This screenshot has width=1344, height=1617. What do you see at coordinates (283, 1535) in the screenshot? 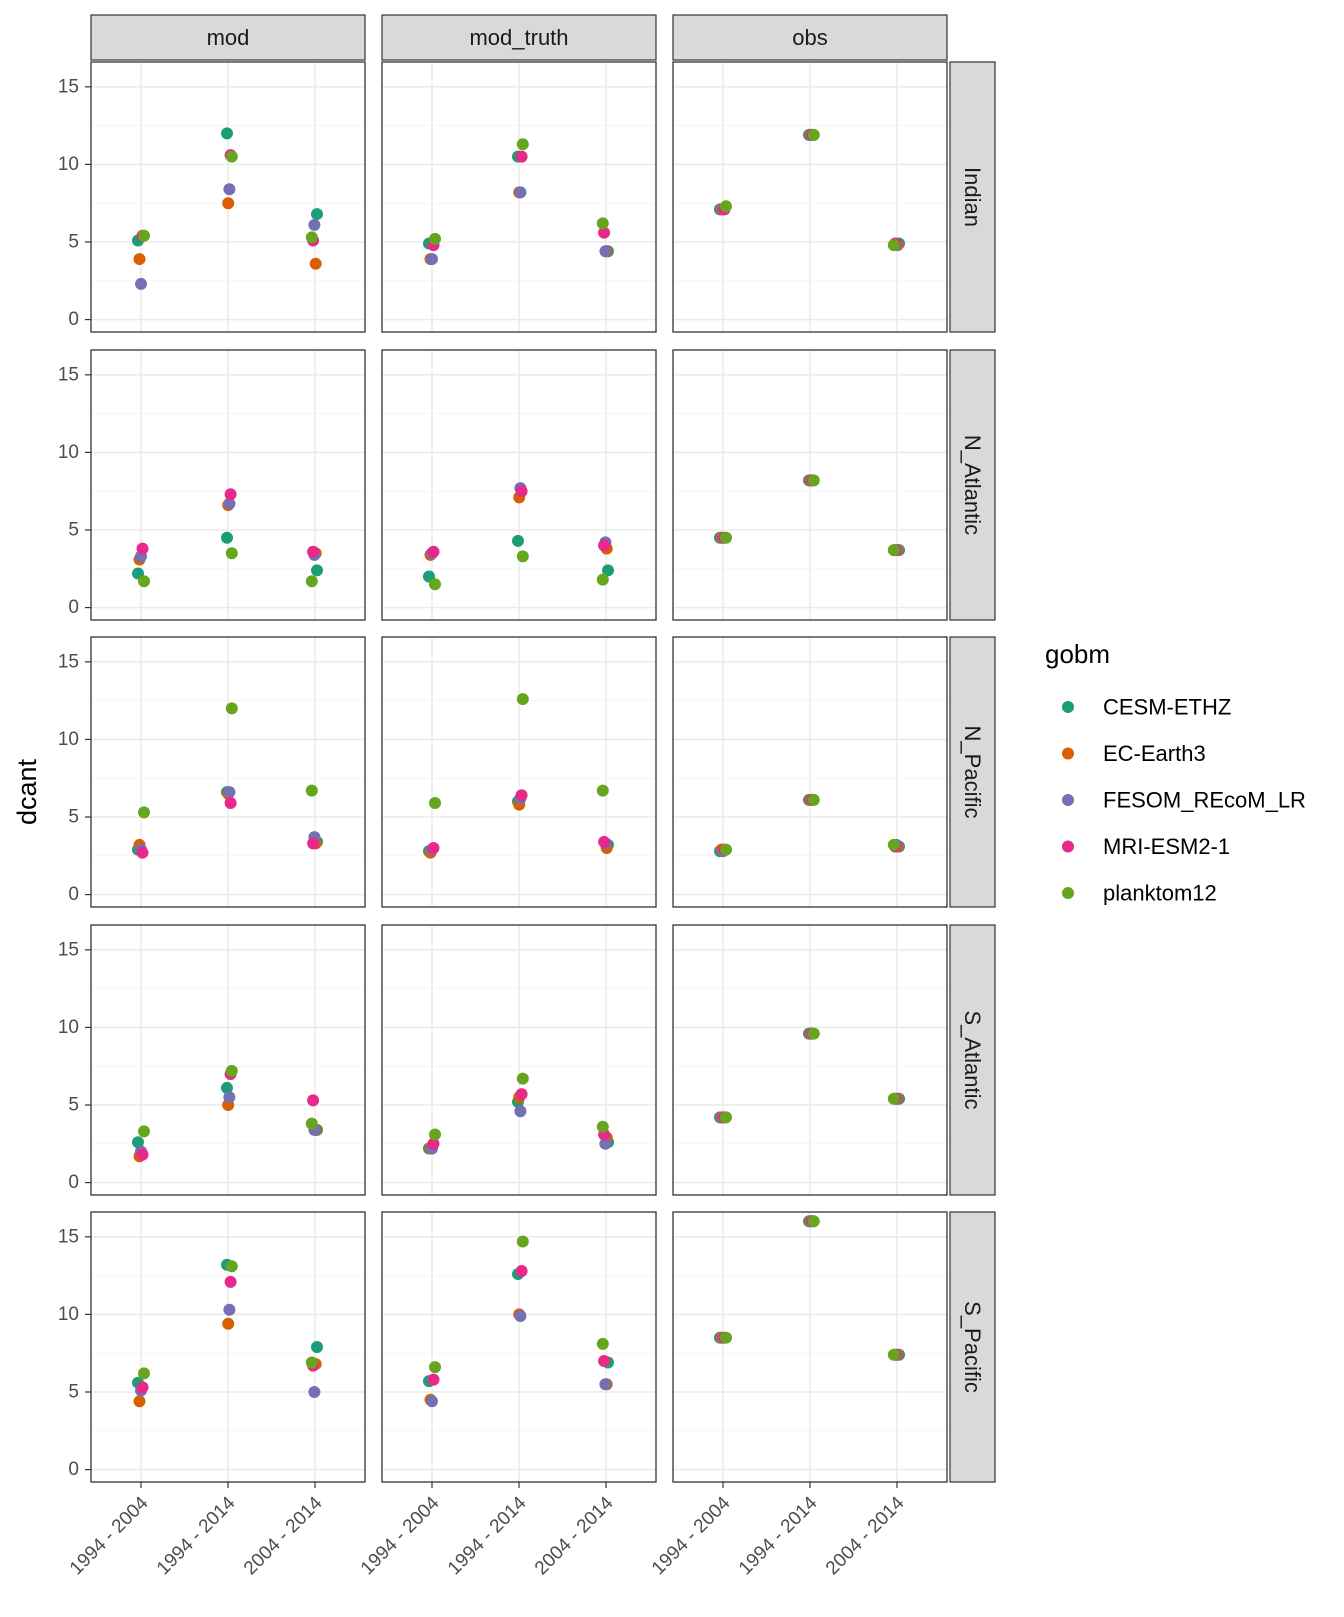
I see `x-tick-label: 2004 - 2014` at bounding box center [283, 1535].